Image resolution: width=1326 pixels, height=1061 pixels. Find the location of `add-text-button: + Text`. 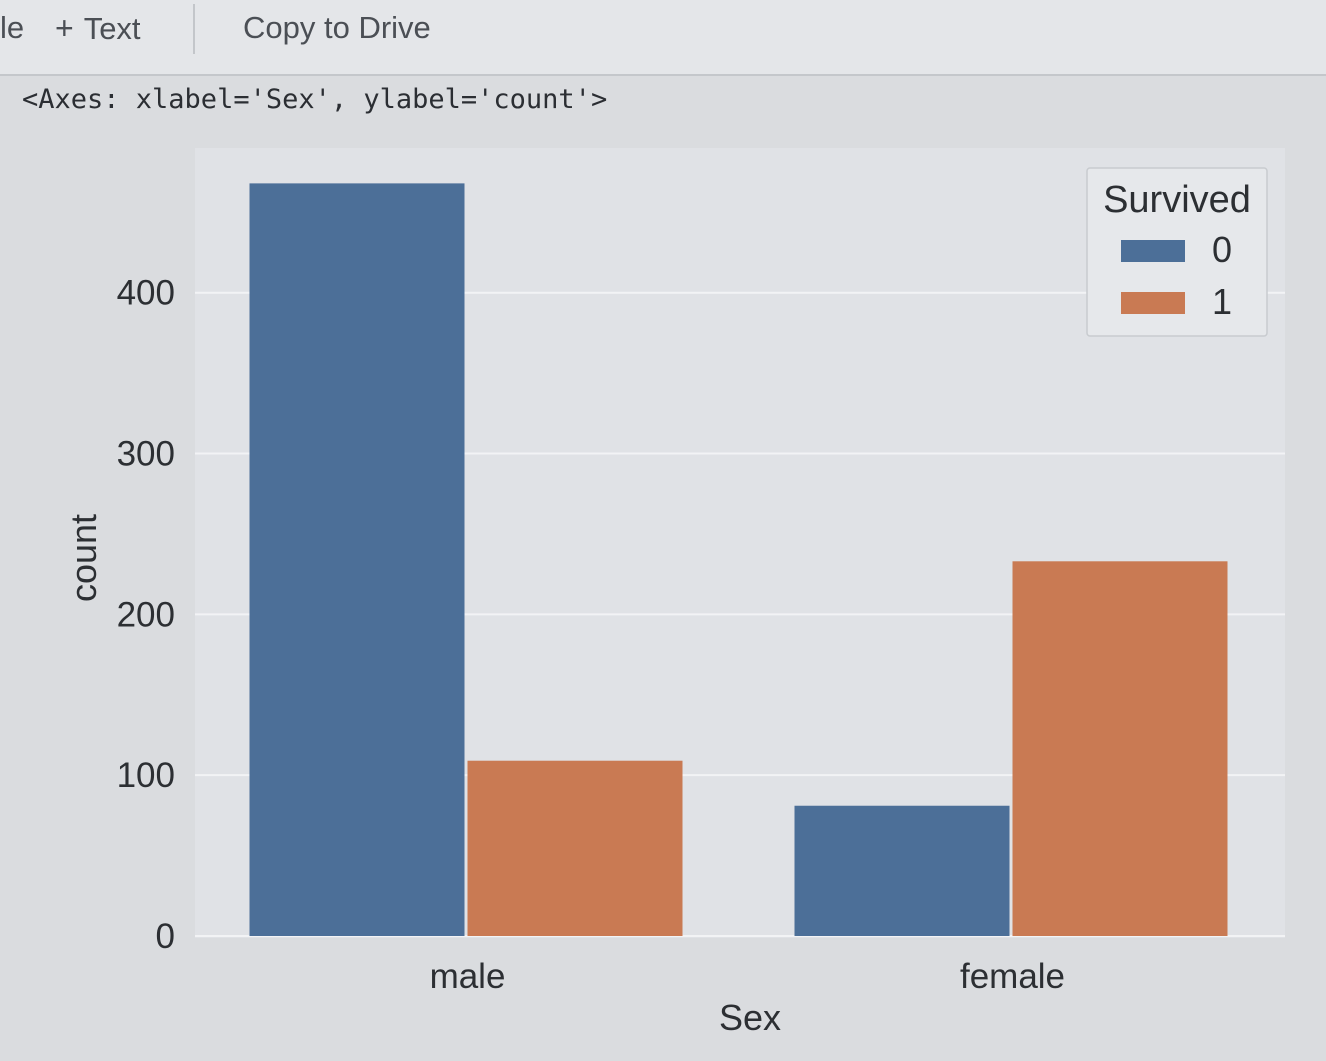

add-text-button: + Text is located at coordinates (98, 28).